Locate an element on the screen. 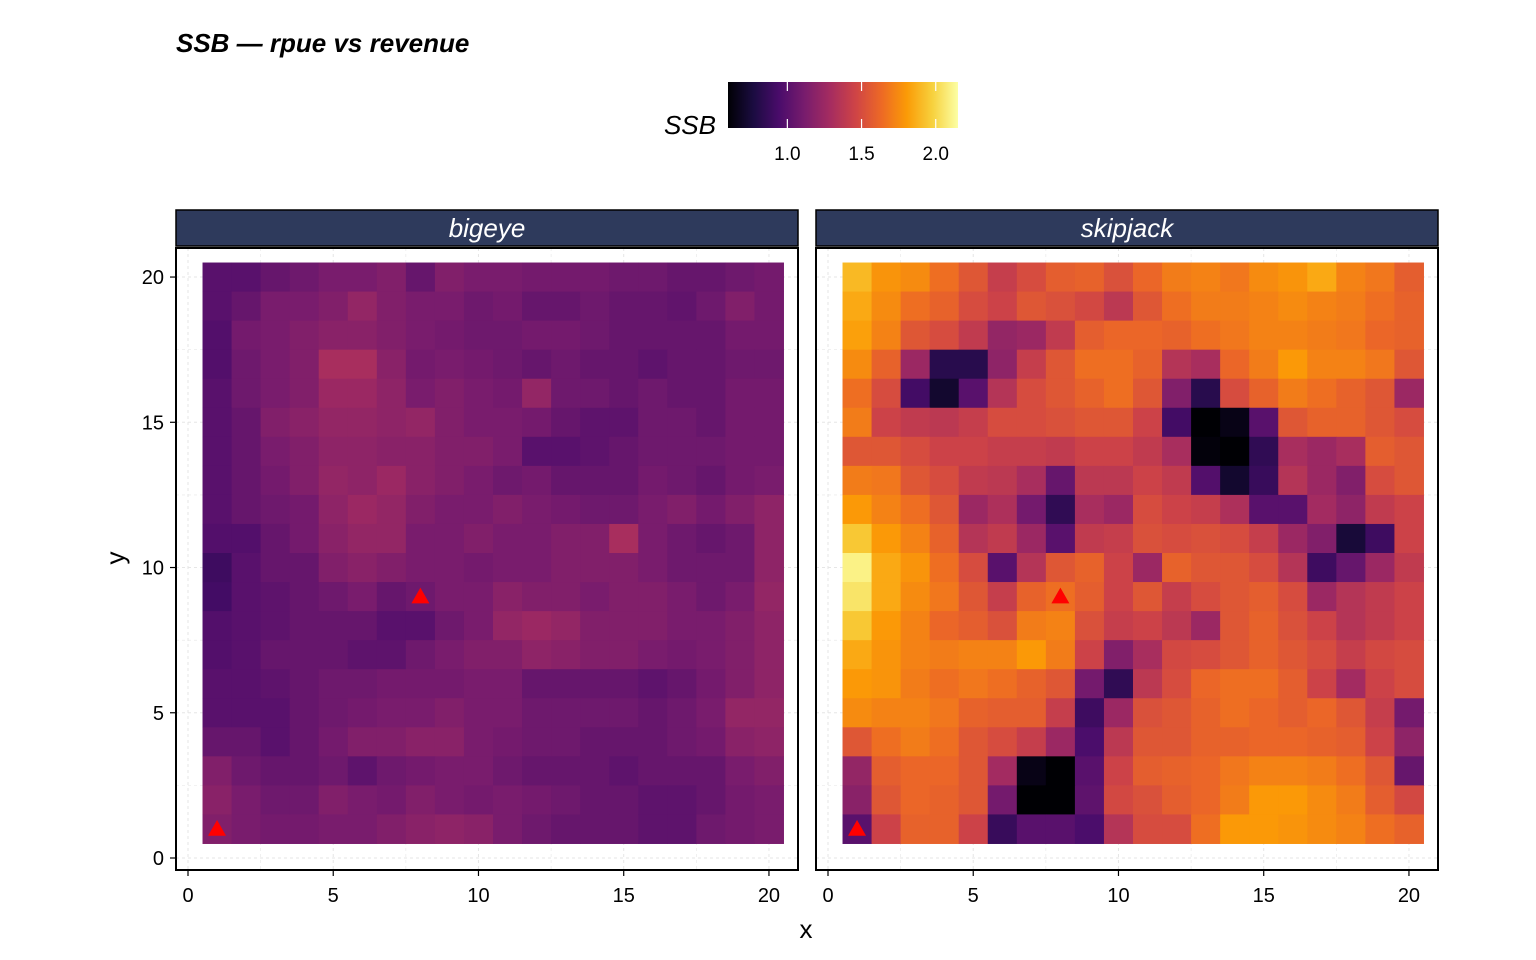 The width and height of the screenshot is (1536, 960). x-tick-label: 5 is located at coordinates (333, 896).